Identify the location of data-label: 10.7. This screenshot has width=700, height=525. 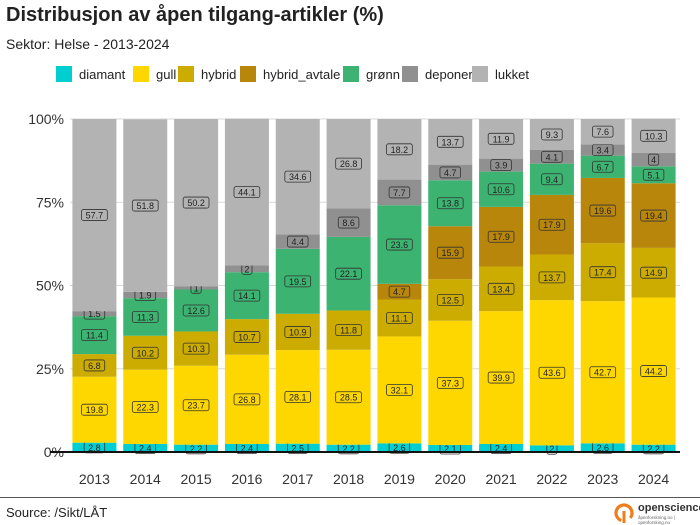
(247, 337).